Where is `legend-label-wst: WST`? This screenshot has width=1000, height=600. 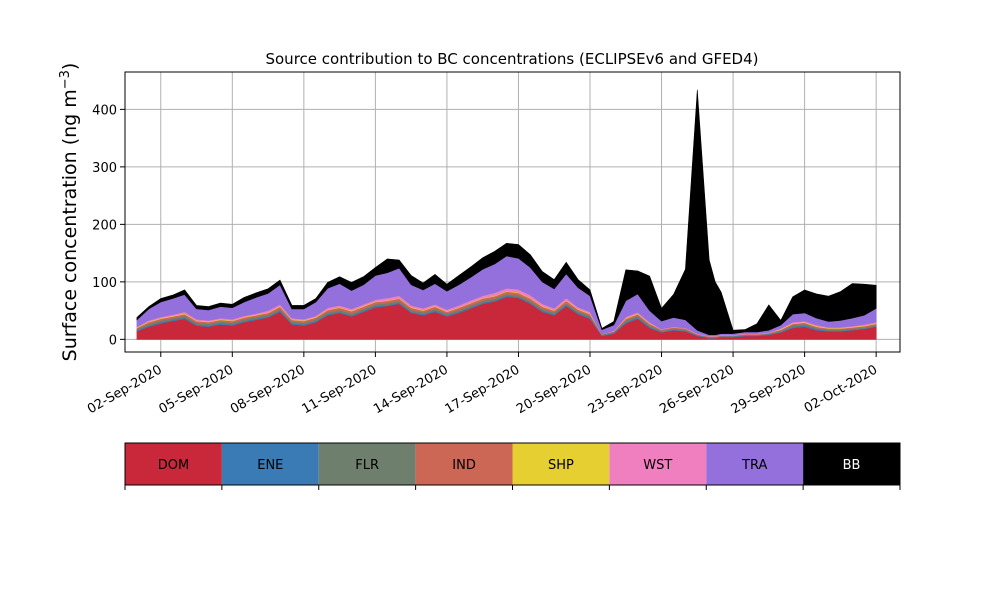
legend-label-wst: WST is located at coordinates (657, 465).